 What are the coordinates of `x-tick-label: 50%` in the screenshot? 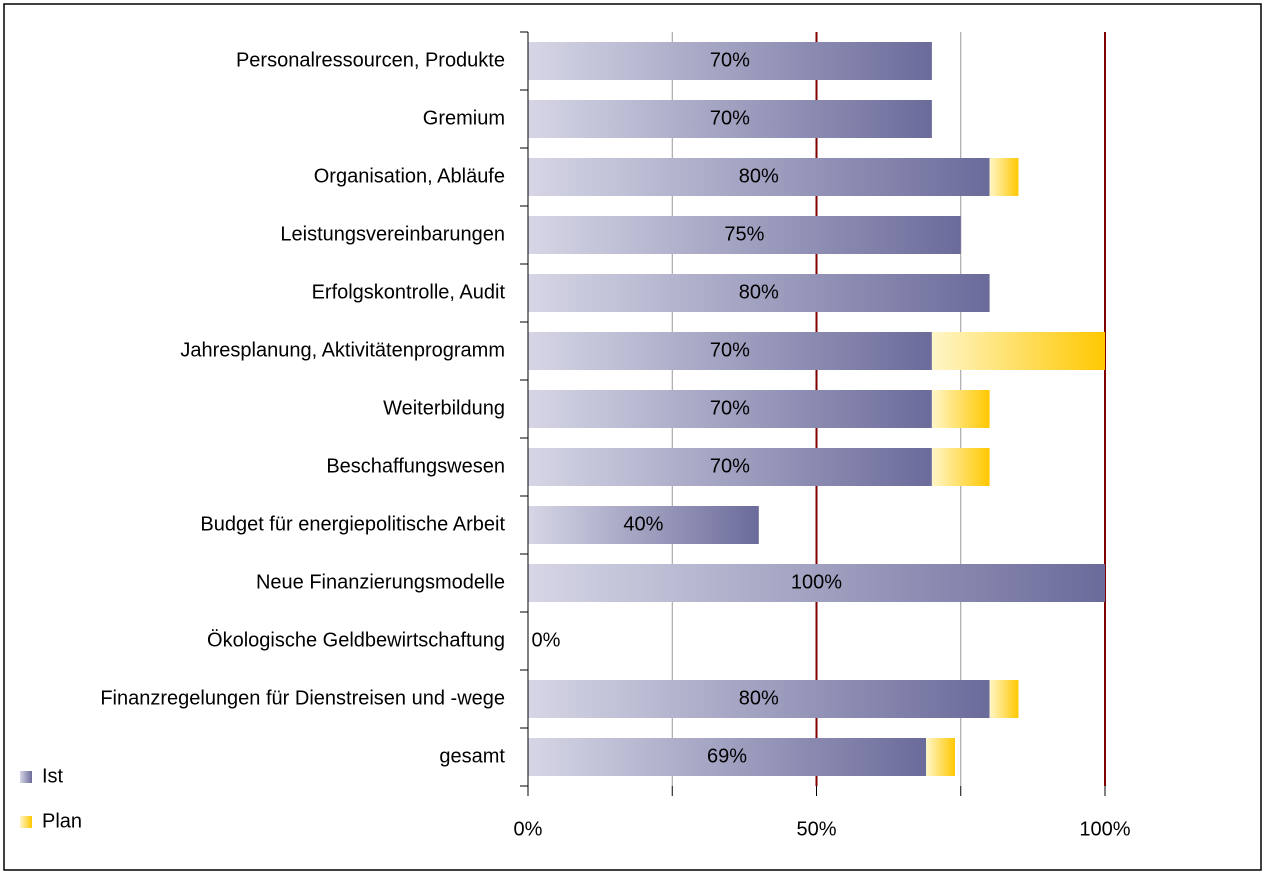 It's located at (816, 829).